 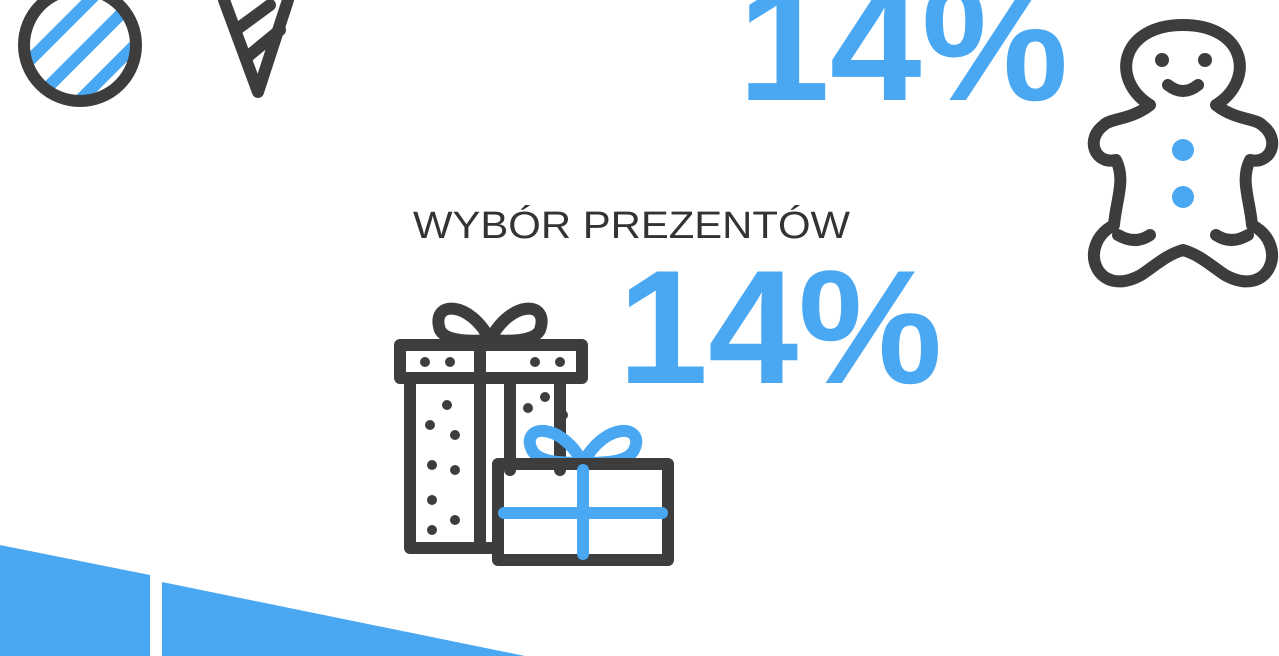 What do you see at coordinates (903, 67) in the screenshot?
I see `top-stat: 14%` at bounding box center [903, 67].